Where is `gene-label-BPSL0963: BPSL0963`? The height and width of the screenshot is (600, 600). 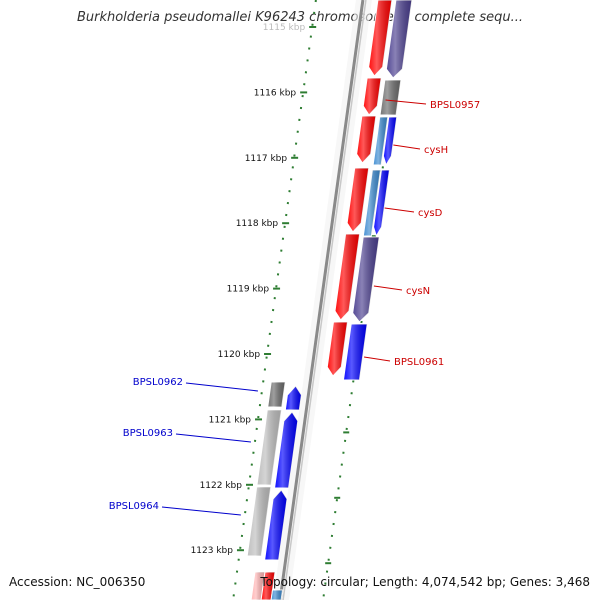
gene-label-BPSL0963: BPSL0963 is located at coordinates (148, 433).